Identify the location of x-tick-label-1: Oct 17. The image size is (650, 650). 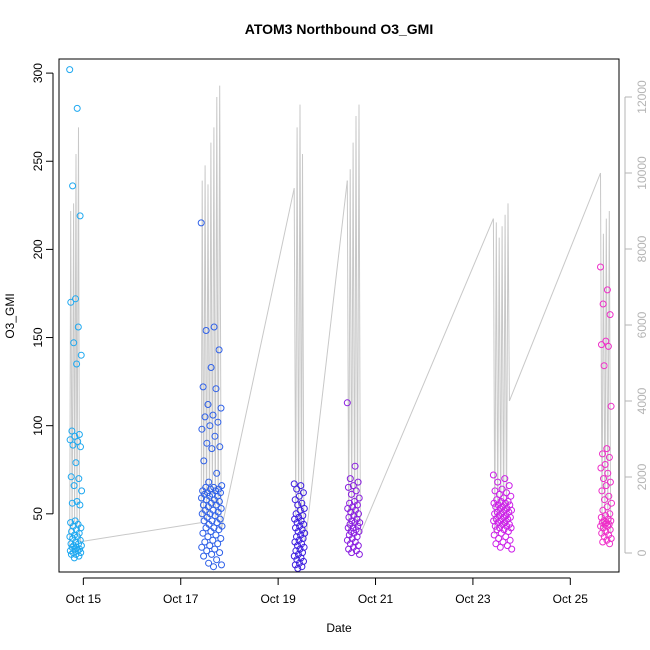
(181, 599).